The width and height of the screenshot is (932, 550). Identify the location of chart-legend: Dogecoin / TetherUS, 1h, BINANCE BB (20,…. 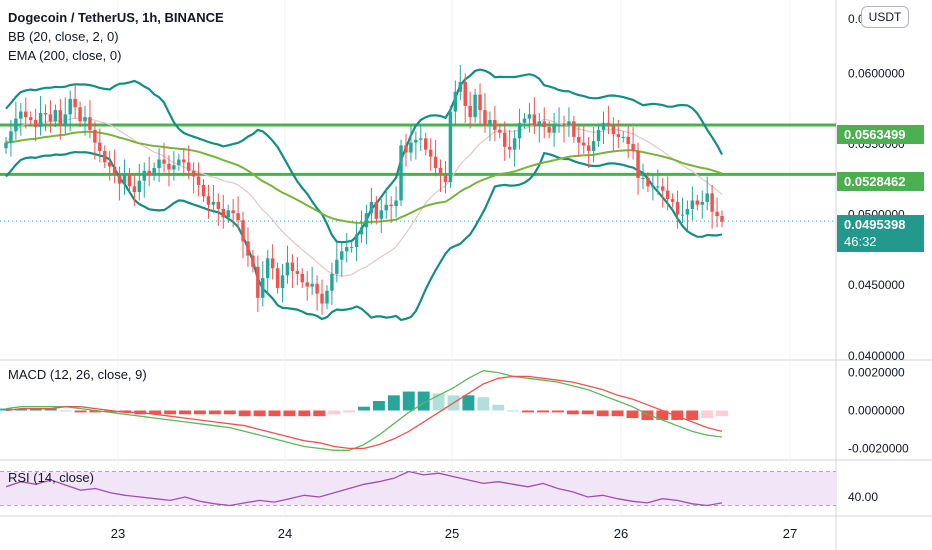
(116, 36).